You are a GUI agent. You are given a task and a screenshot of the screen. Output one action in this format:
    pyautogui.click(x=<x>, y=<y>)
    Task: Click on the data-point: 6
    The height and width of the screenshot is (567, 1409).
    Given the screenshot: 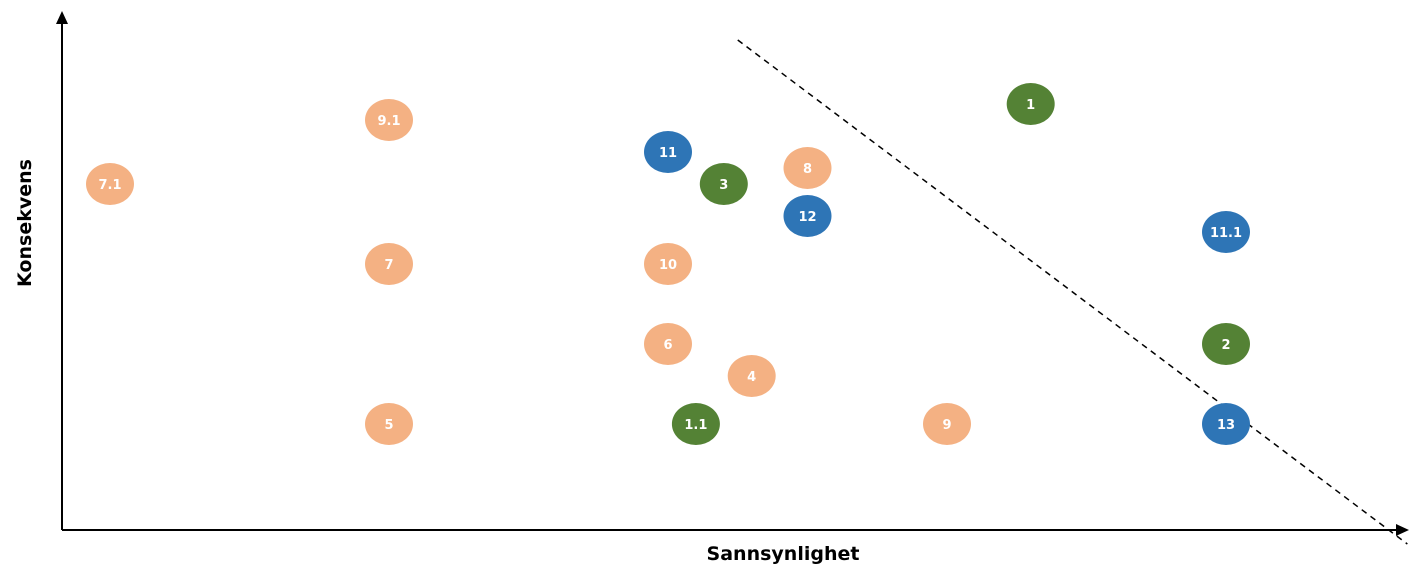 What is the action you would take?
    pyautogui.click(x=668, y=344)
    